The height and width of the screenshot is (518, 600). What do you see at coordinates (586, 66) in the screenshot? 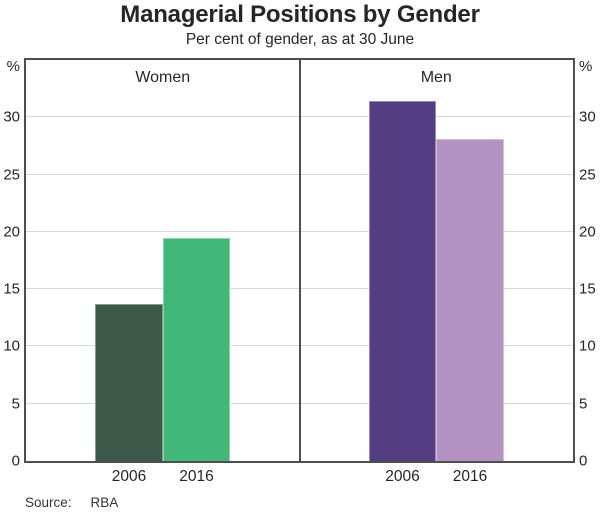
I see `y-axis-unit-right: %` at bounding box center [586, 66].